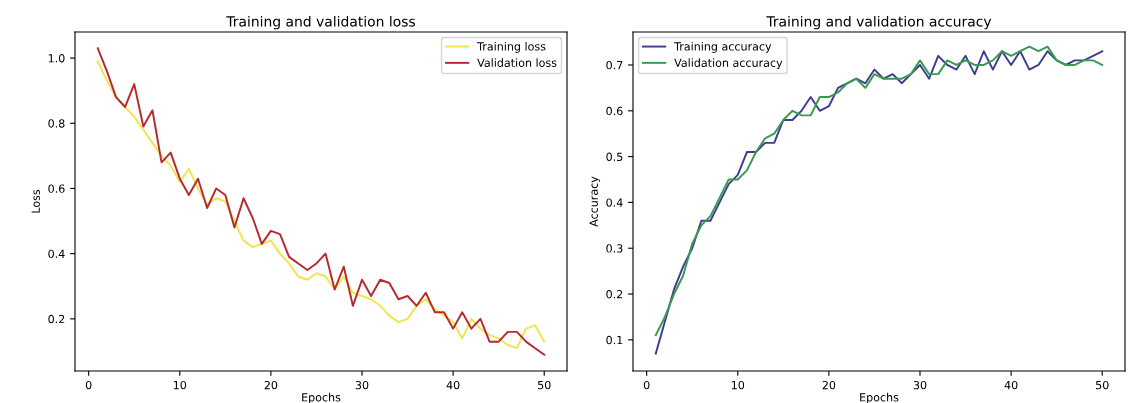 This screenshot has height=403, width=1131. Describe the element at coordinates (56, 58) in the screenshot. I see `y-tick-label: 1.0` at that location.